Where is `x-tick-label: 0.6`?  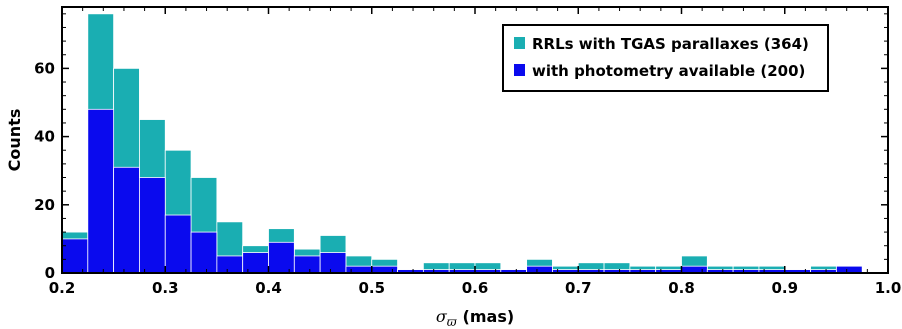
x-tick-label: 0.6 is located at coordinates (475, 288).